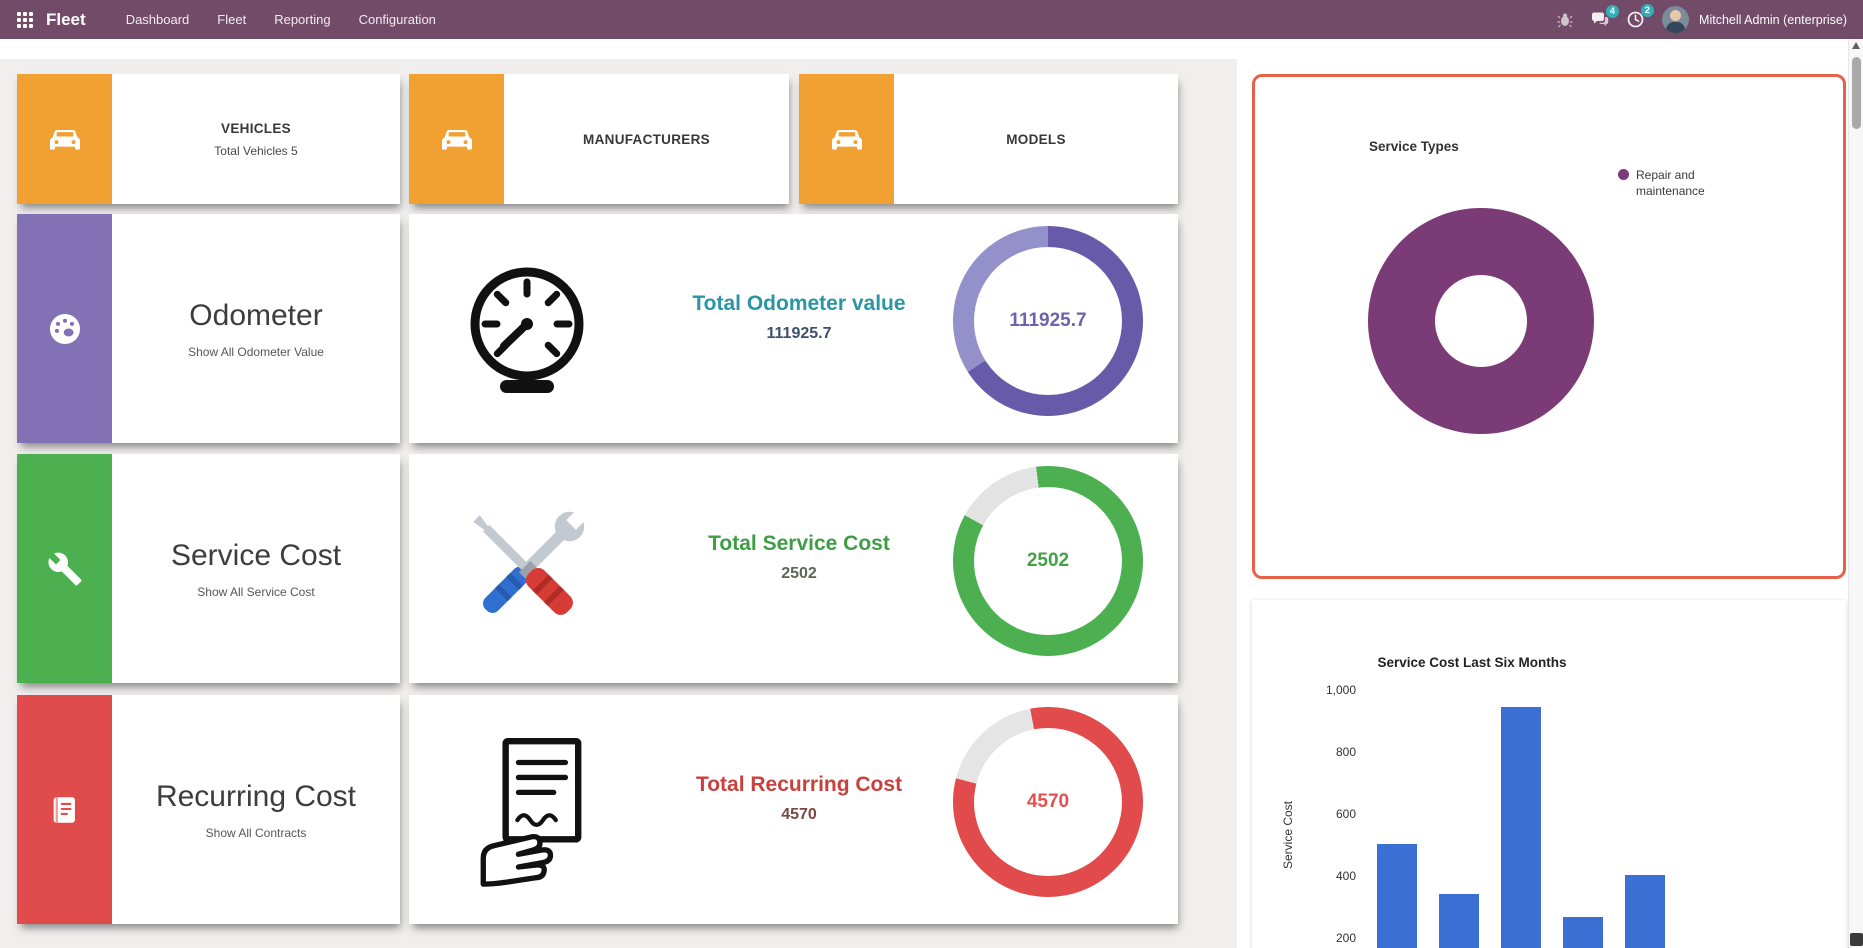  I want to click on recurring-cost-stat-value: 4570, so click(799, 814).